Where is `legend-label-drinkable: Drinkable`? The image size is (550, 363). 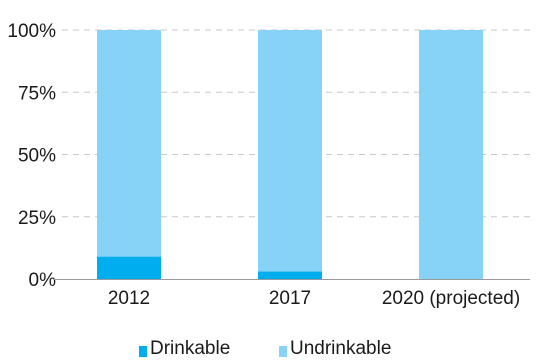 legend-label-drinkable: Drinkable is located at coordinates (190, 348).